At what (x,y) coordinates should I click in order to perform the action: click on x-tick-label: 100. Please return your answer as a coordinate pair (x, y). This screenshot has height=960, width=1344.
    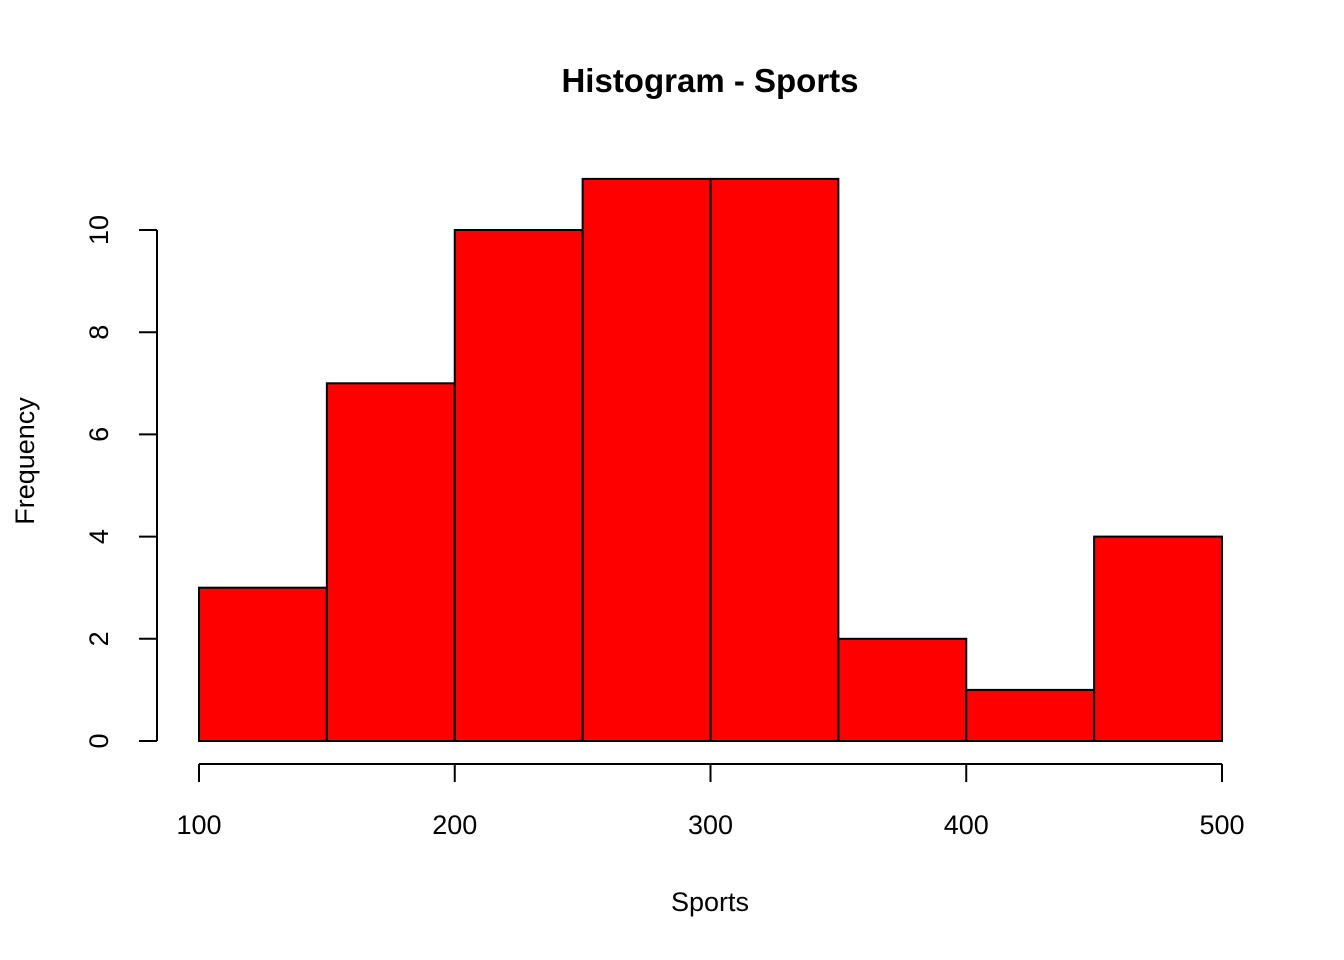
    Looking at the image, I should click on (198, 825).